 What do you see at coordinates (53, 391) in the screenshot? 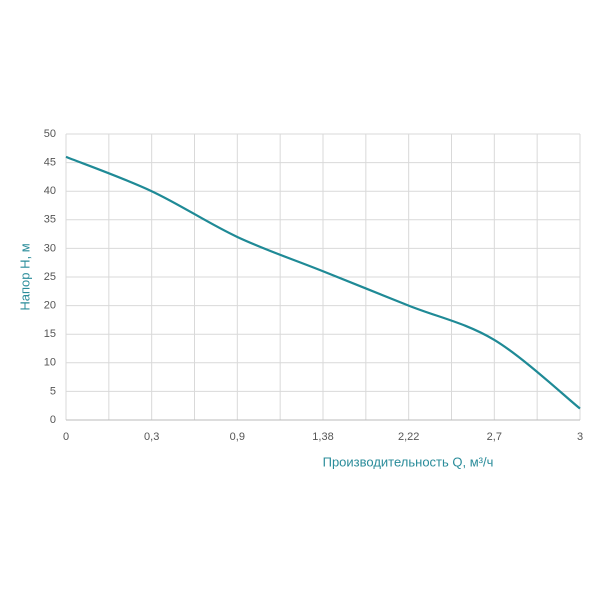
I see `y-tick-label: 5` at bounding box center [53, 391].